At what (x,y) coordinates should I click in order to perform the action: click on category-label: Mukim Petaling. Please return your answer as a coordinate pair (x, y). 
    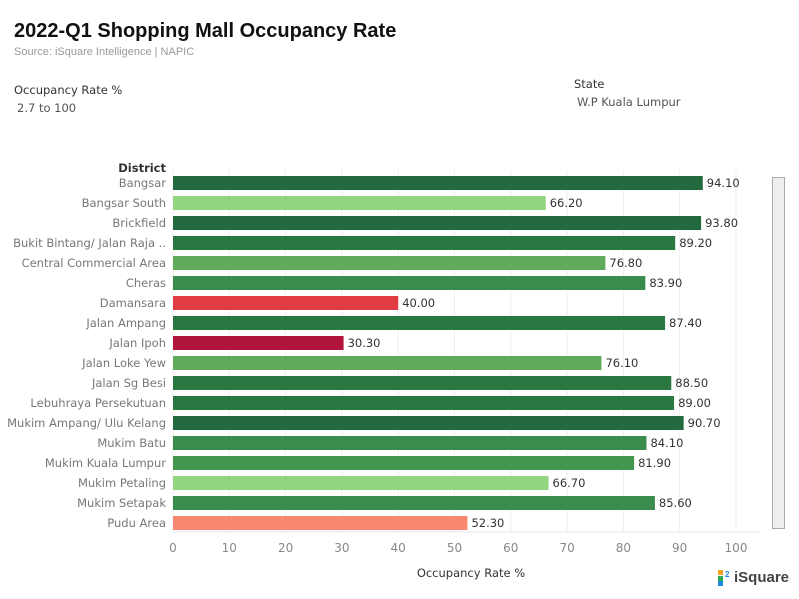
    Looking at the image, I should click on (122, 483).